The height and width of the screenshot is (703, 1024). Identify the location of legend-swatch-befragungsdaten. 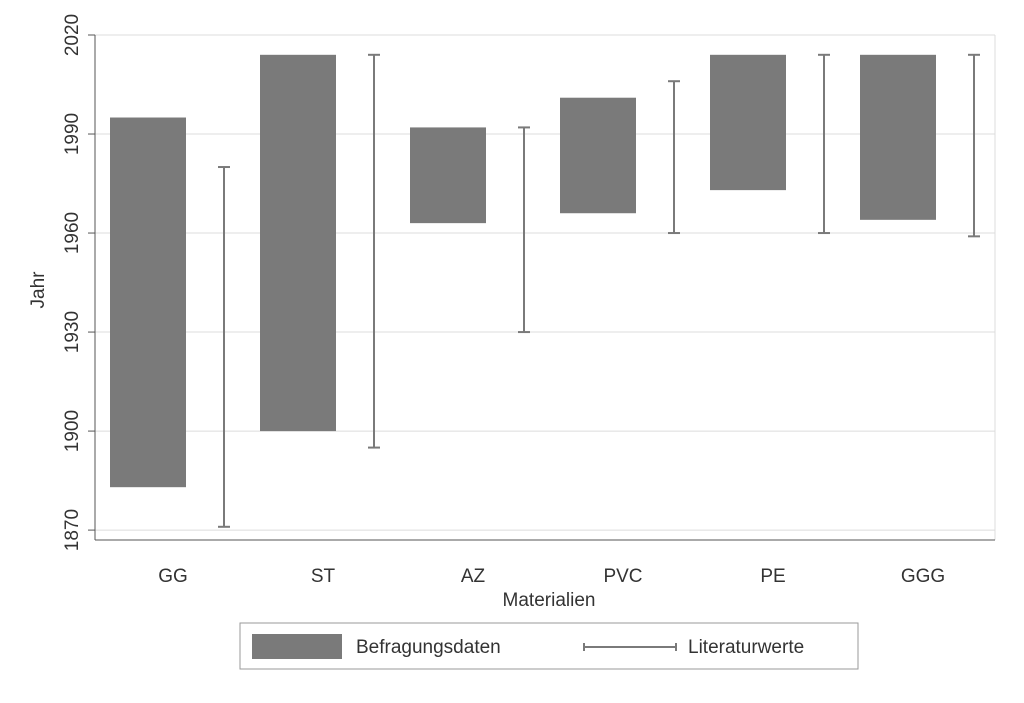
(297, 646).